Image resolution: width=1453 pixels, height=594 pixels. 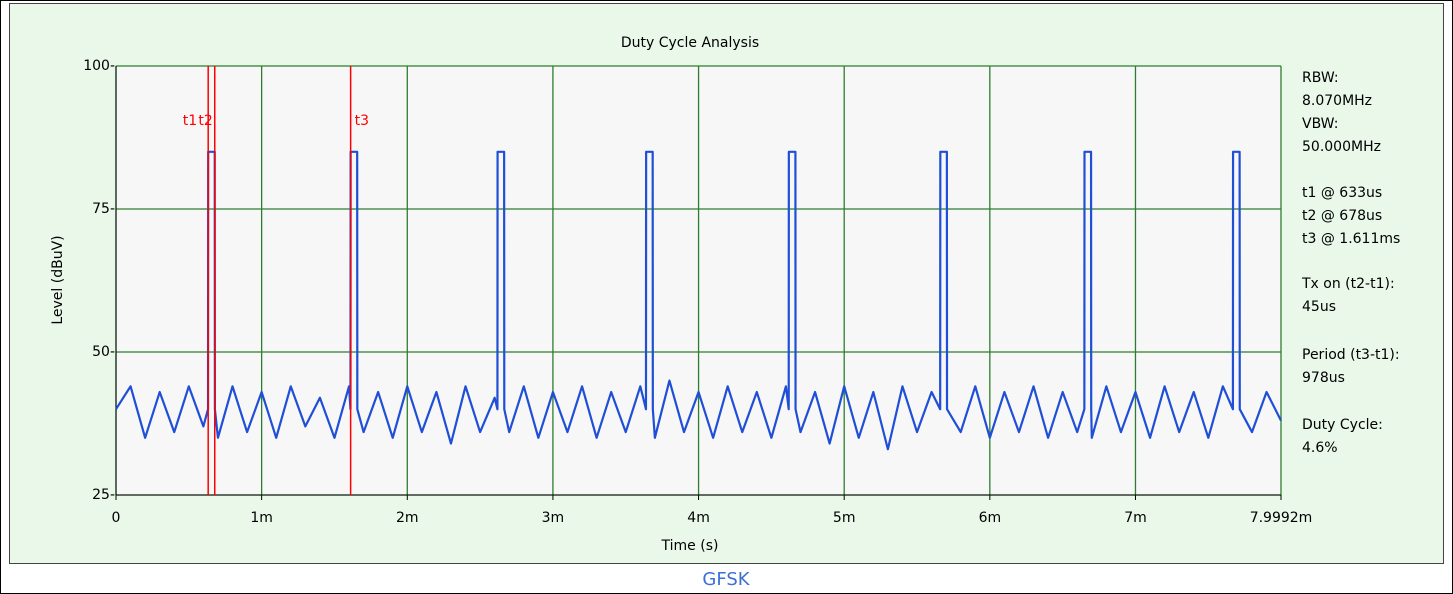 What do you see at coordinates (103, 209) in the screenshot?
I see `y-tick-label: 75-` at bounding box center [103, 209].